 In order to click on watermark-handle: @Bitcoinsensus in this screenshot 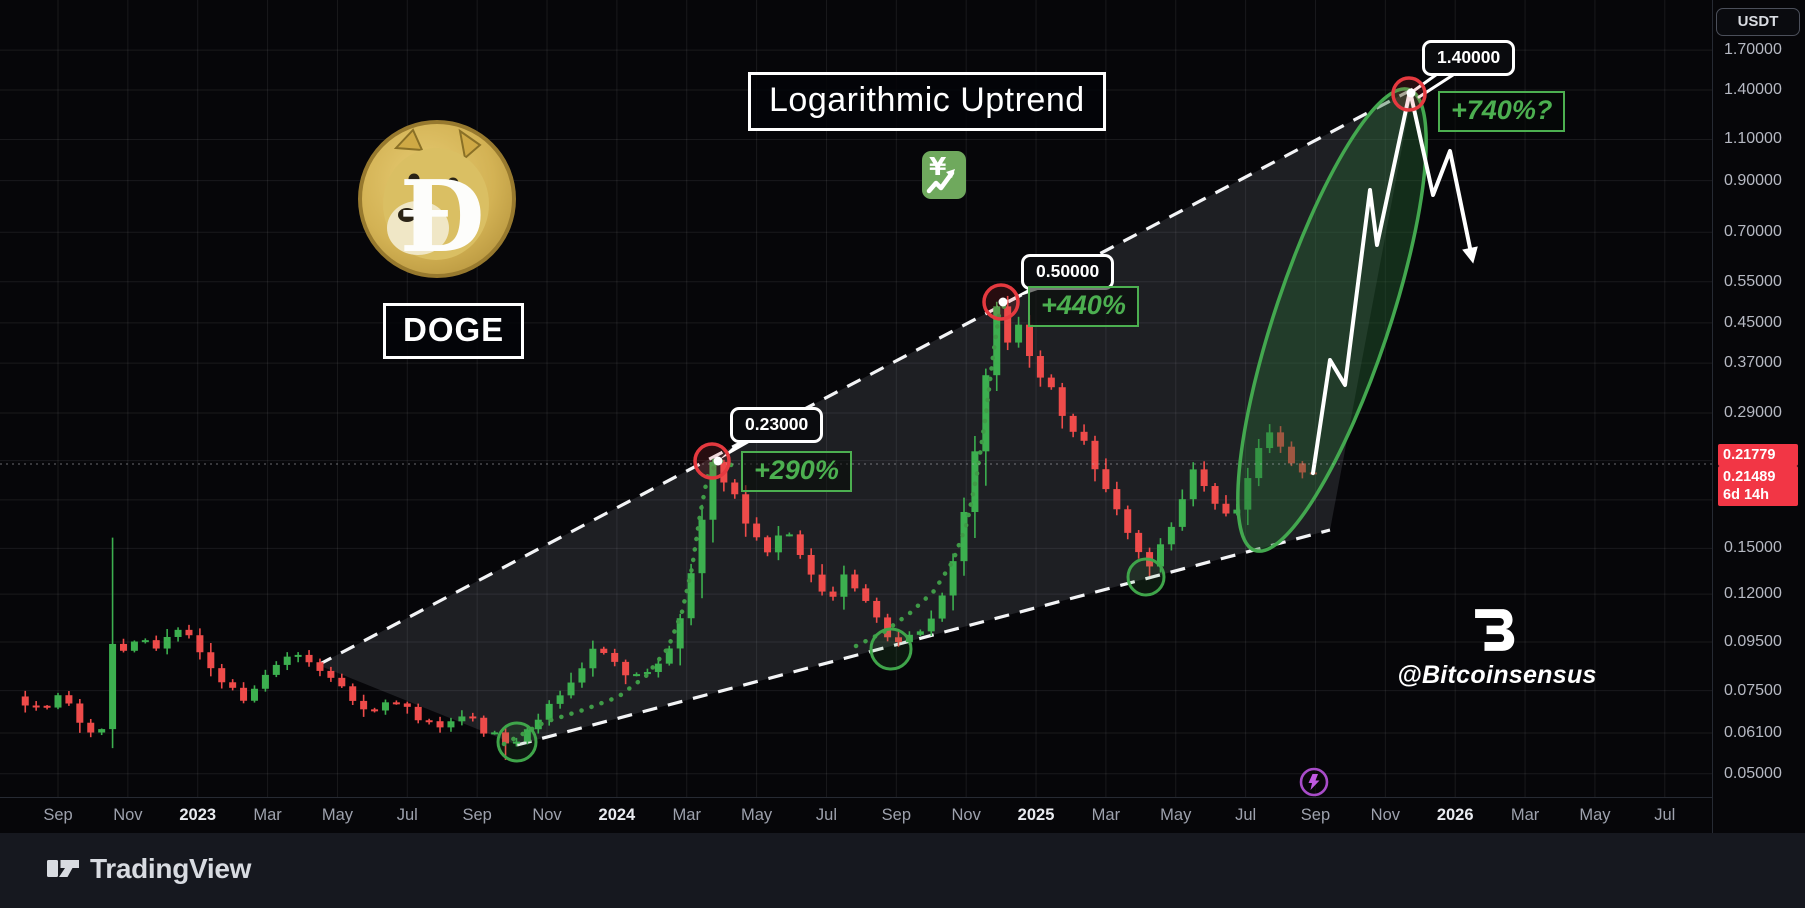, I will do `click(1497, 675)`.